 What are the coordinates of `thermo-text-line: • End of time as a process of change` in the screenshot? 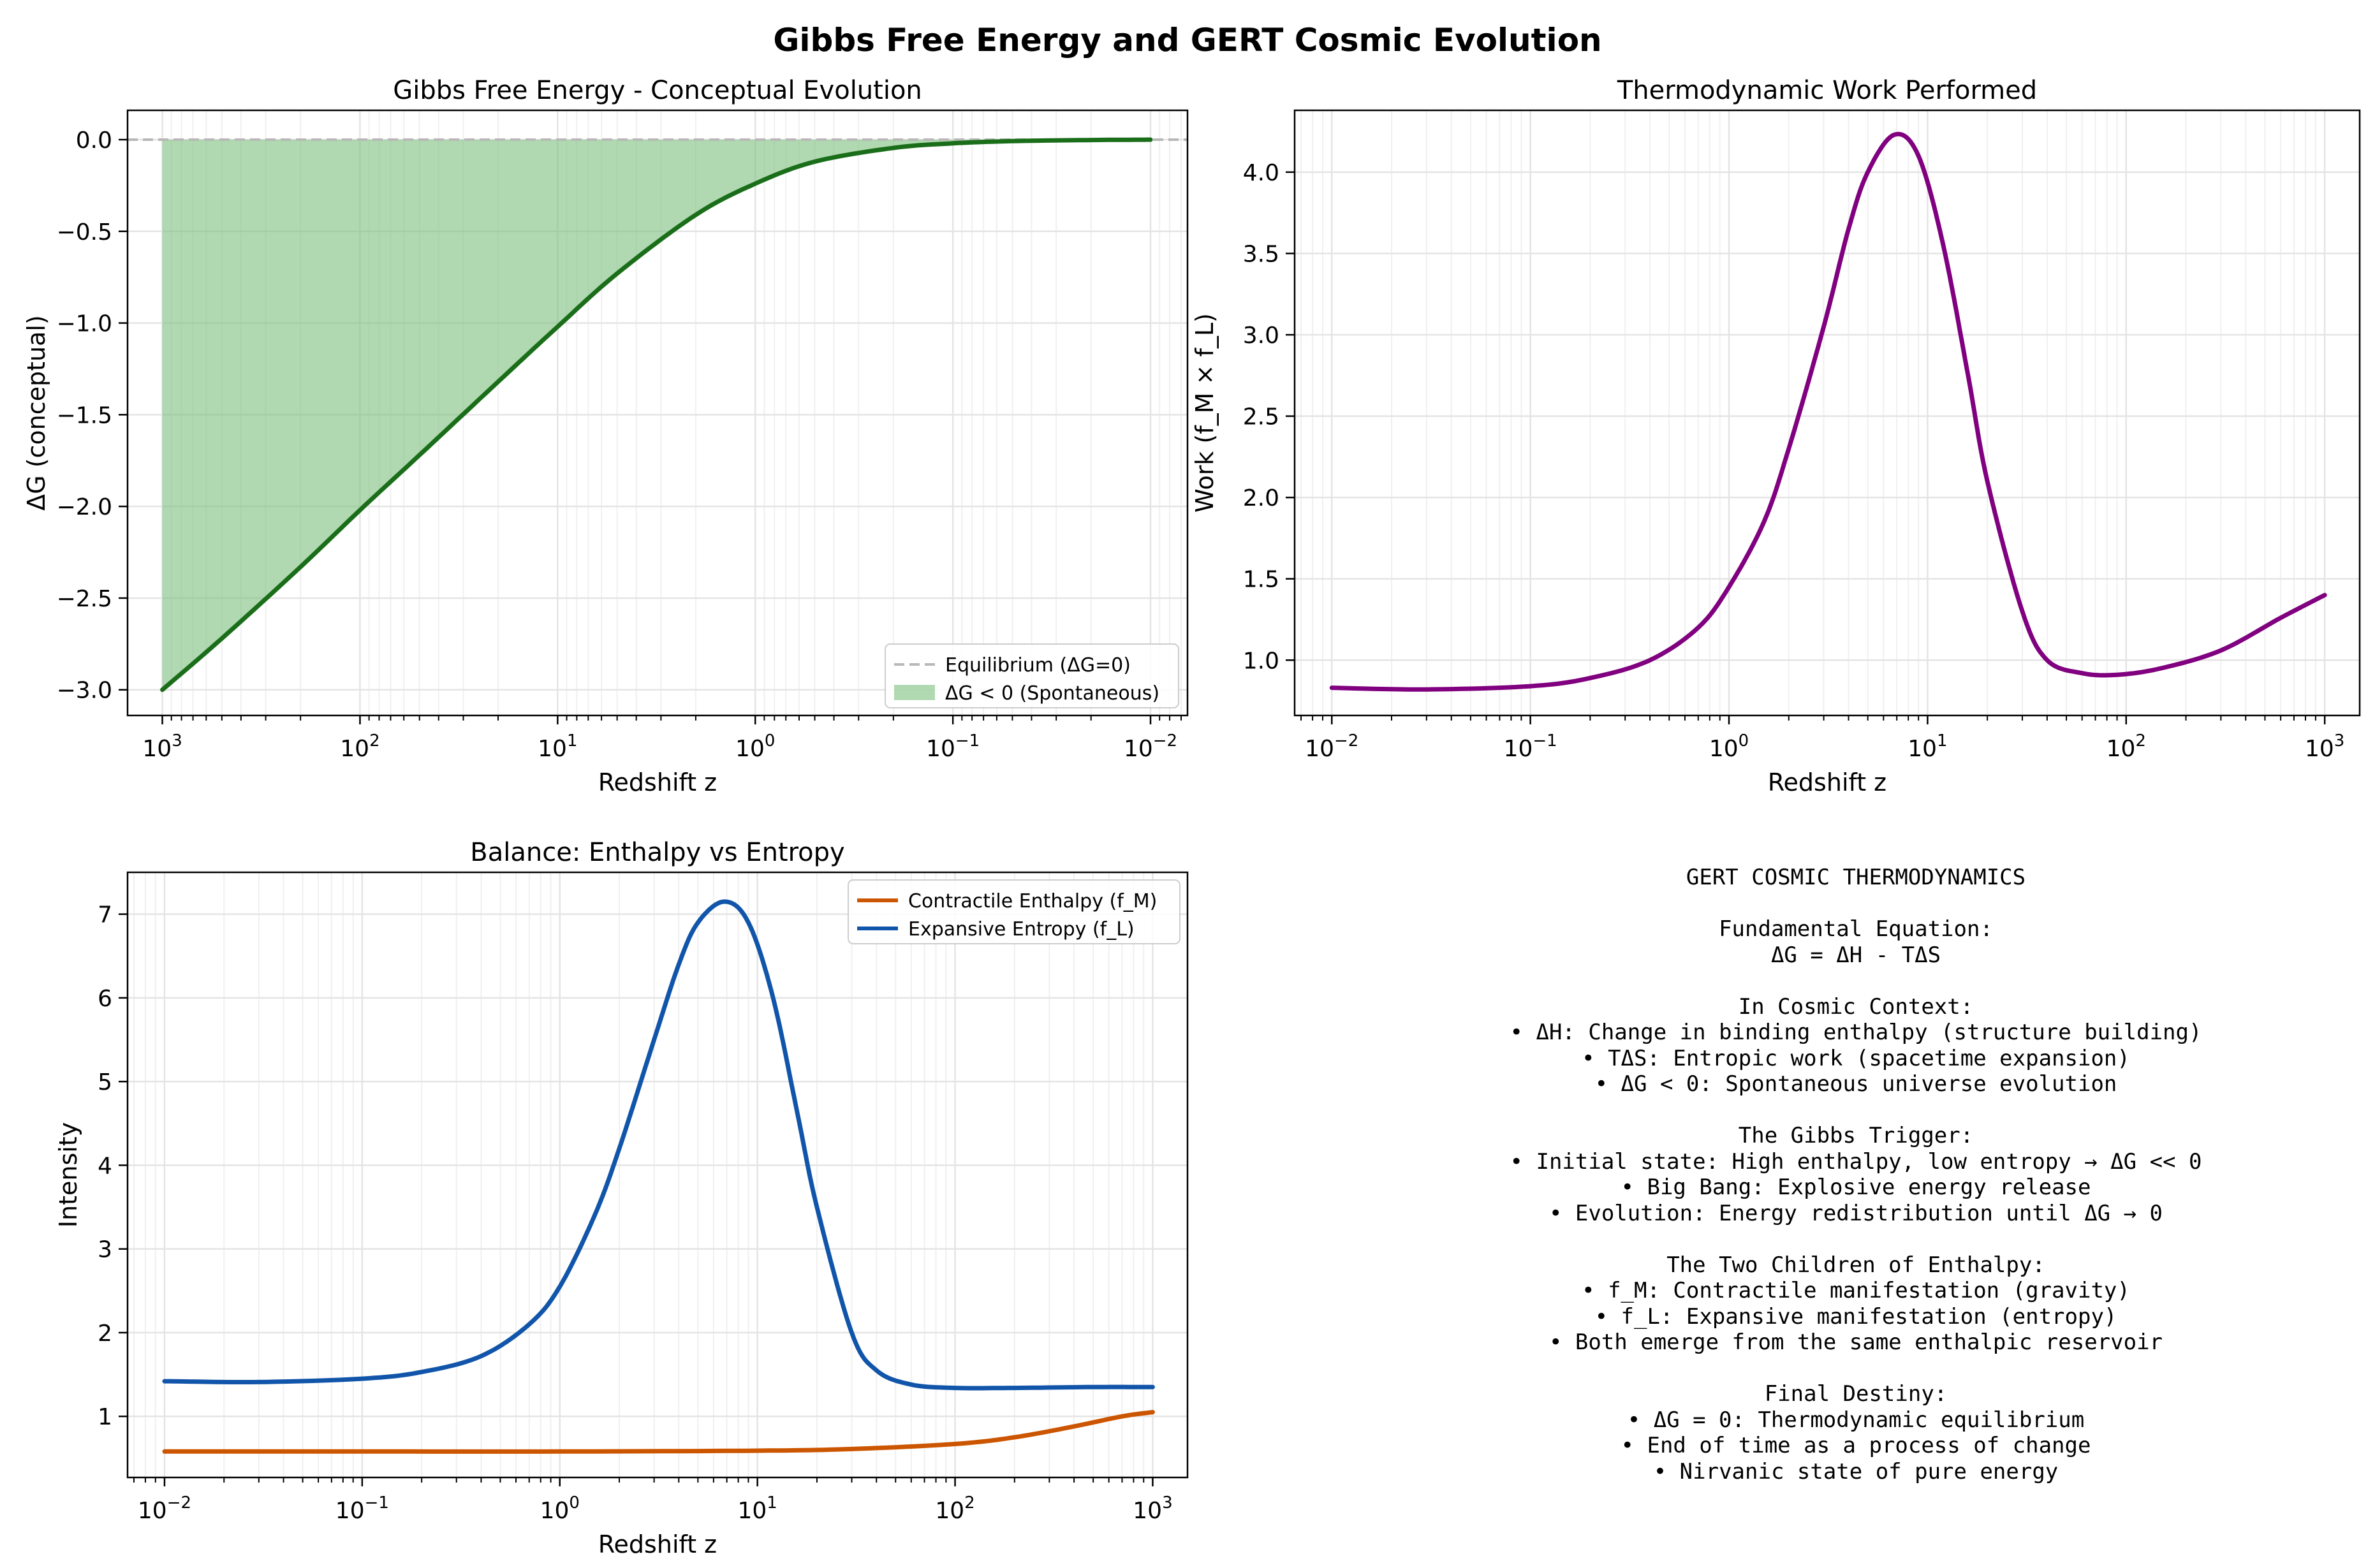 It's located at (1856, 1445).